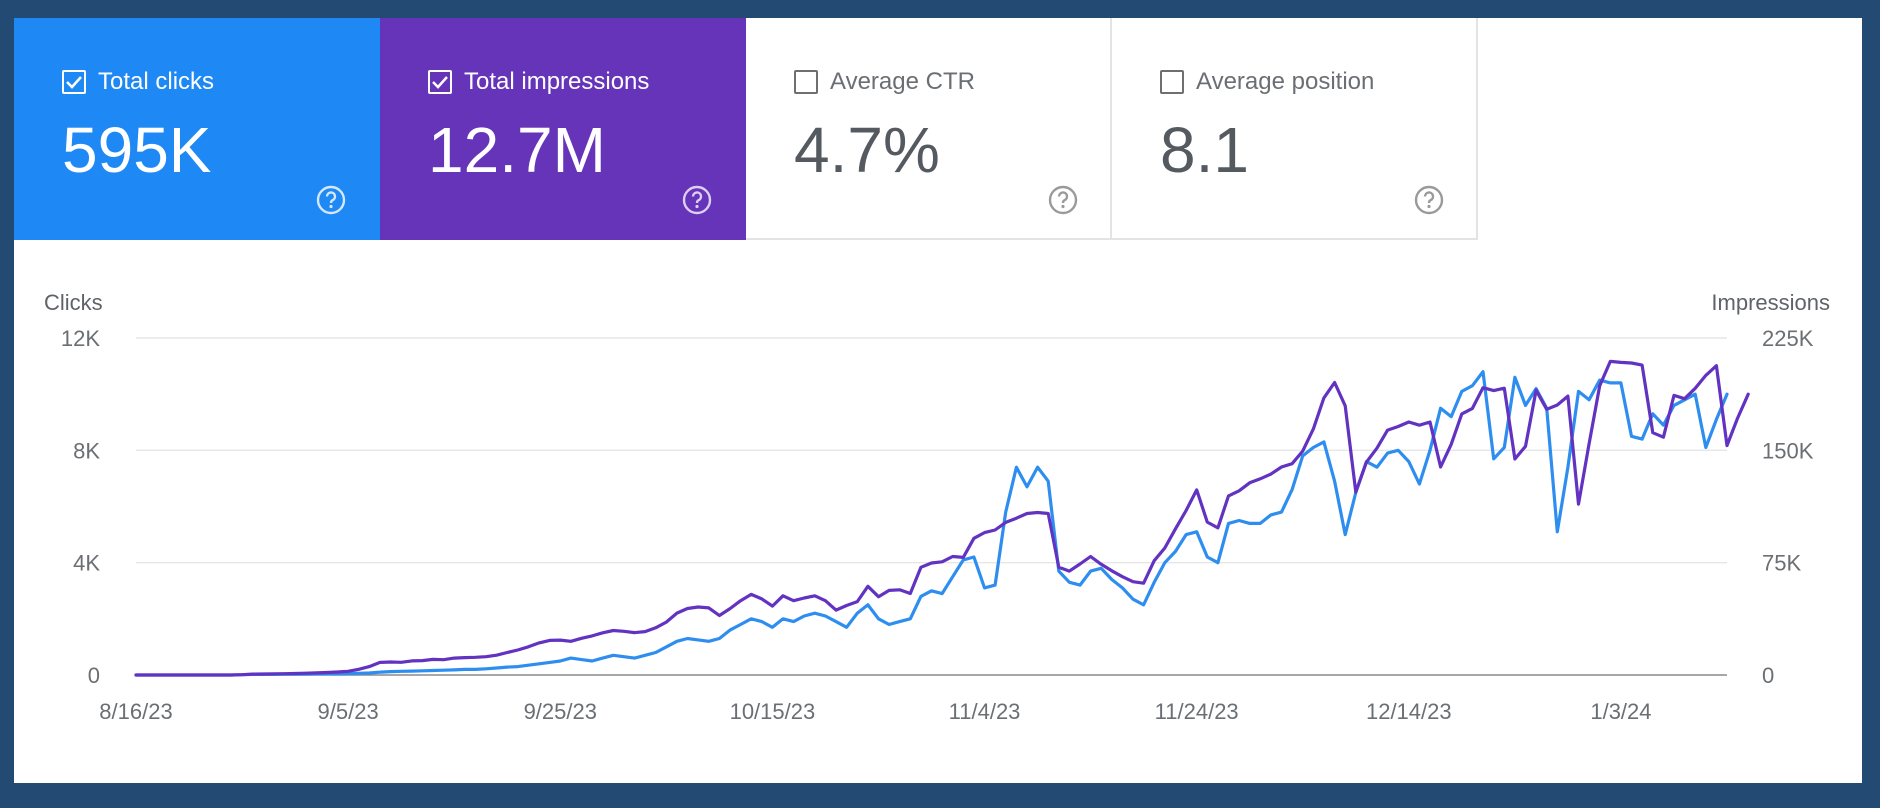  What do you see at coordinates (156, 81) in the screenshot?
I see `total-clicks-label: Total clicks` at bounding box center [156, 81].